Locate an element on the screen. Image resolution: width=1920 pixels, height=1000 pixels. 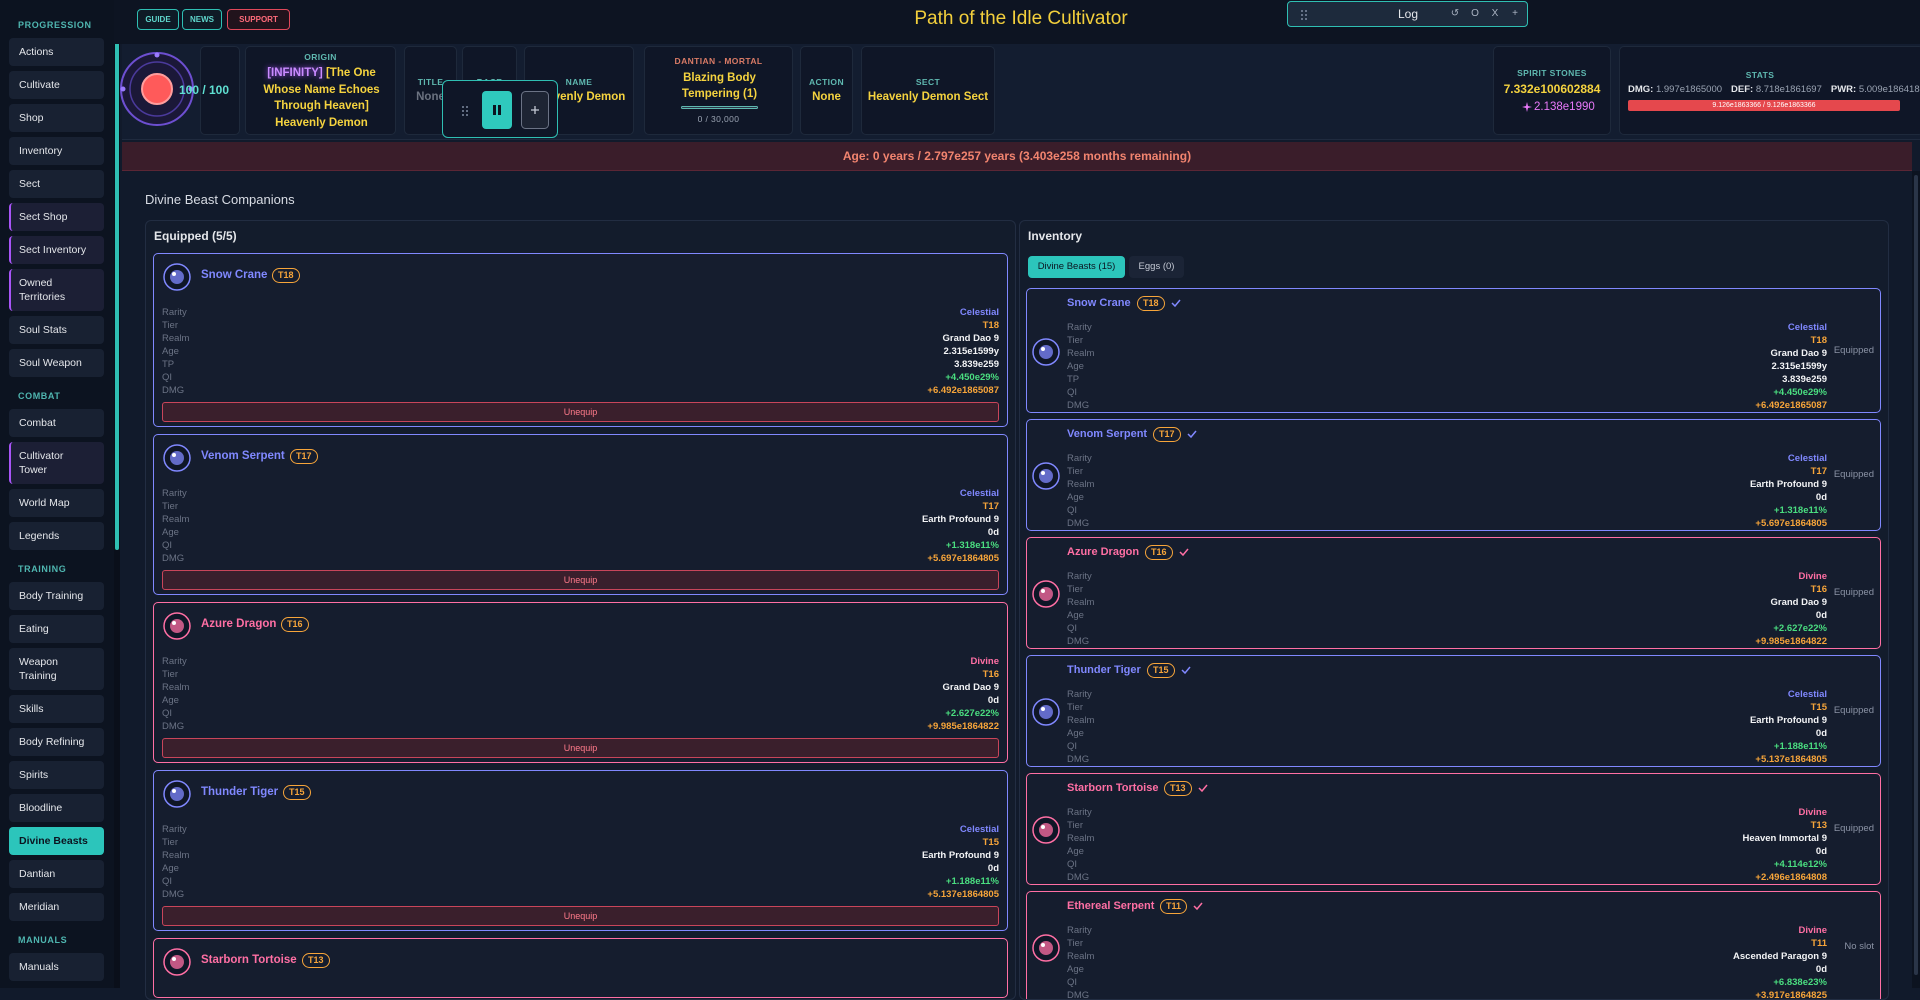
grip-icon is located at coordinates (465, 111).